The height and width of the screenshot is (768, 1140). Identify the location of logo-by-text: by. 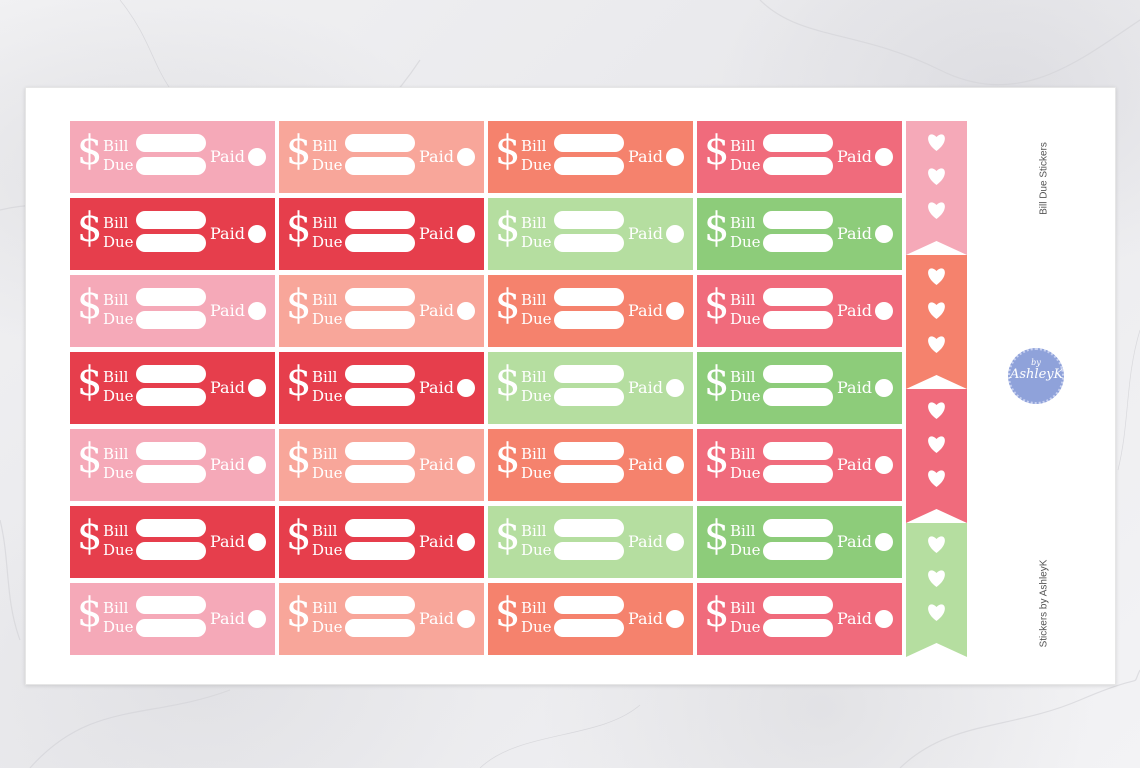
(1036, 362).